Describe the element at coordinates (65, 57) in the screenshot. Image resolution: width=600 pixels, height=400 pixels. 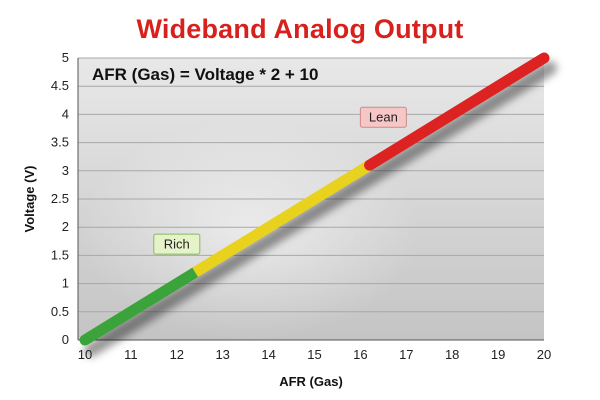
I see `y-tick-label: 5` at that location.